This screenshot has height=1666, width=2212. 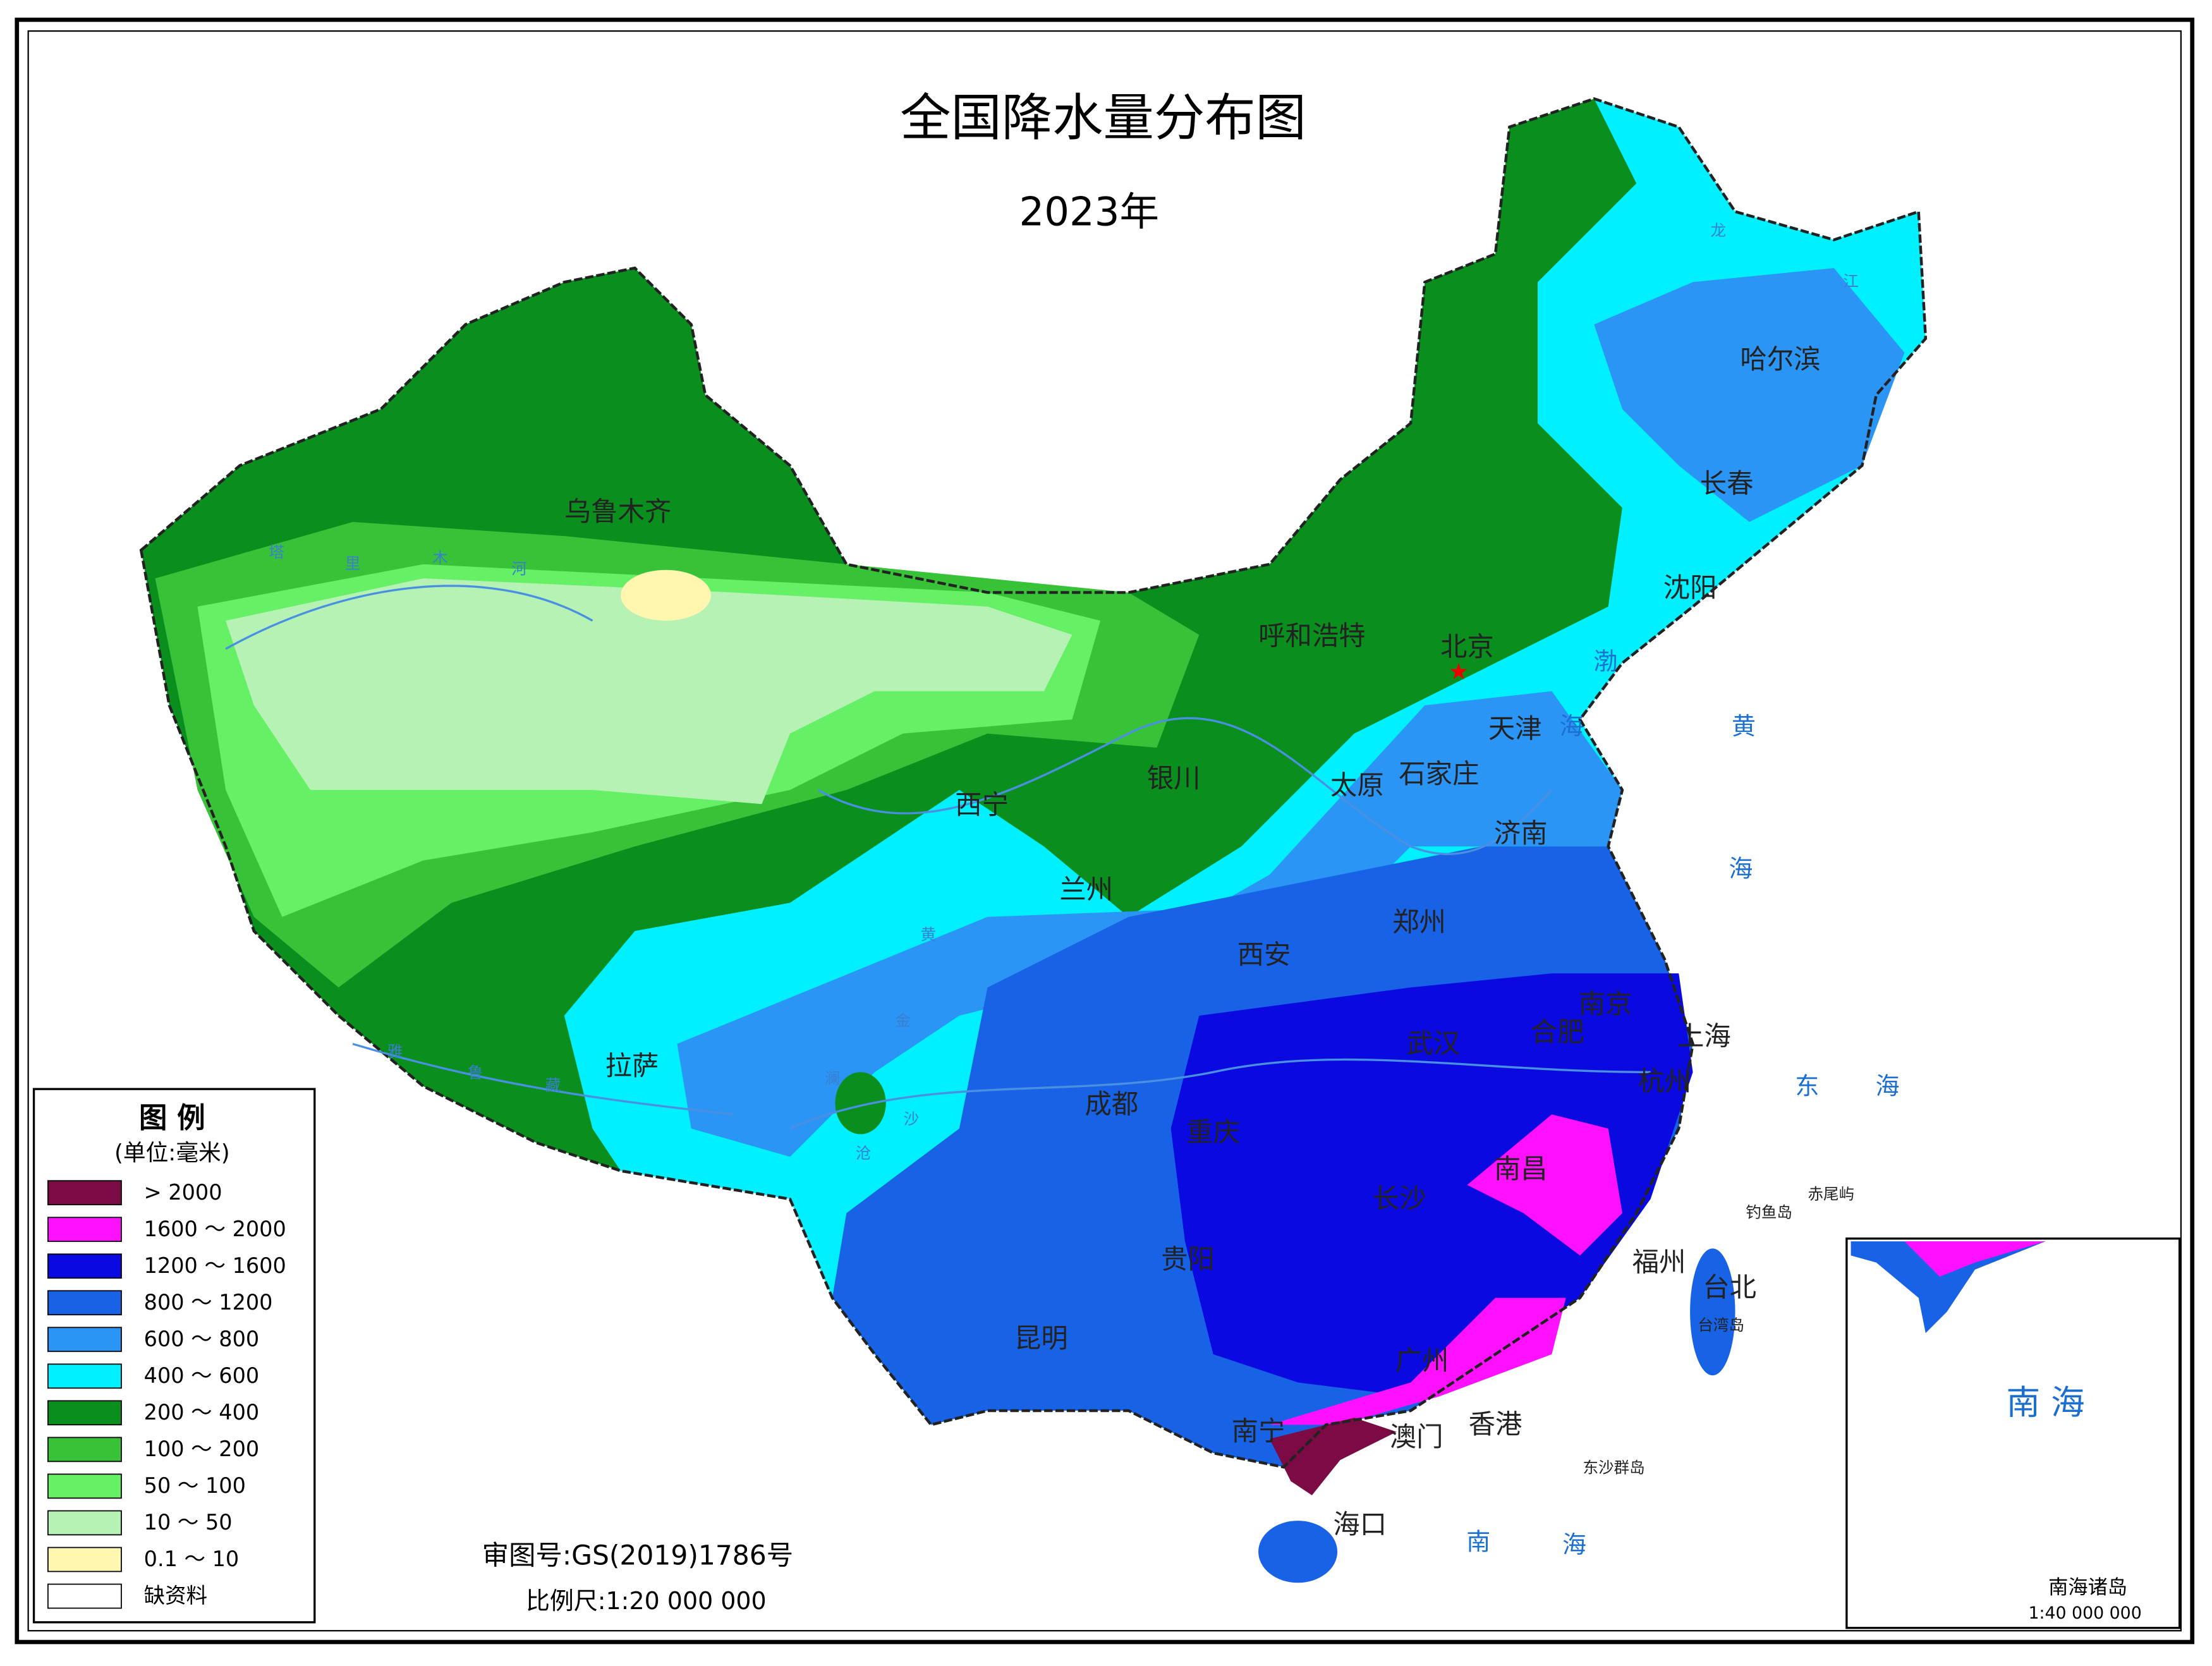 I want to click on city-label: 合肥, so click(x=1558, y=1032).